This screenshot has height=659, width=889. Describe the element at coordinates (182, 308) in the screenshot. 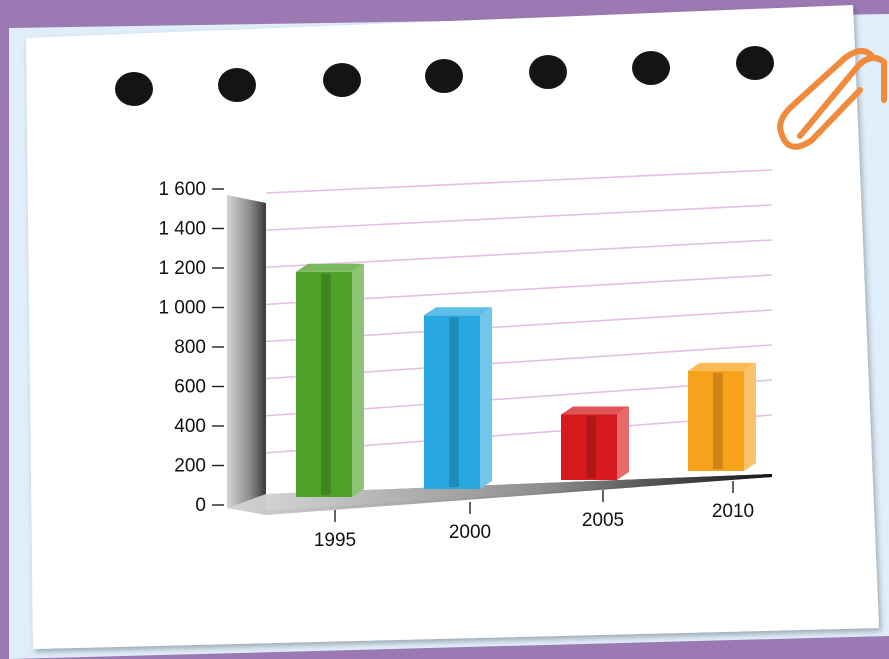

I see `y-tick-label: 1 000` at that location.